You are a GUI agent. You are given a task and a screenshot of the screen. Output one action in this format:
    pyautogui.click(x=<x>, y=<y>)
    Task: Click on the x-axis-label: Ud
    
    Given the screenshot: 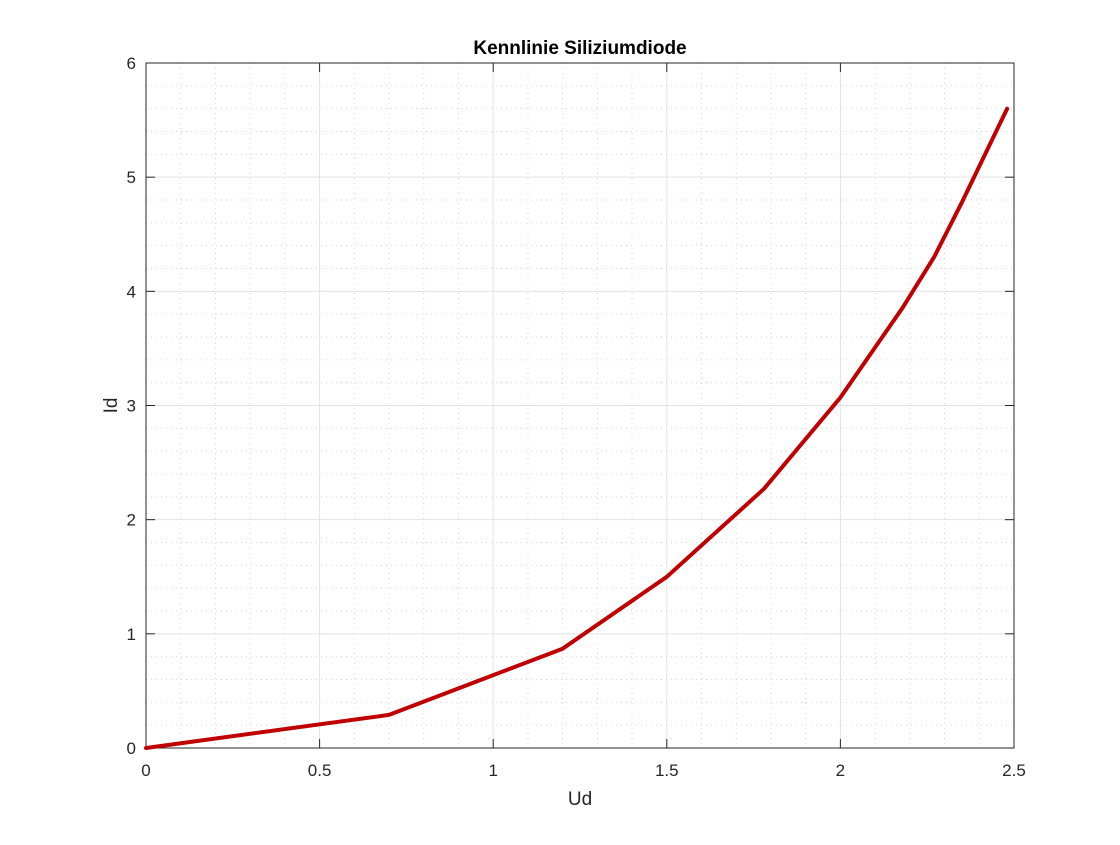 What is the action you would take?
    pyautogui.click(x=580, y=799)
    